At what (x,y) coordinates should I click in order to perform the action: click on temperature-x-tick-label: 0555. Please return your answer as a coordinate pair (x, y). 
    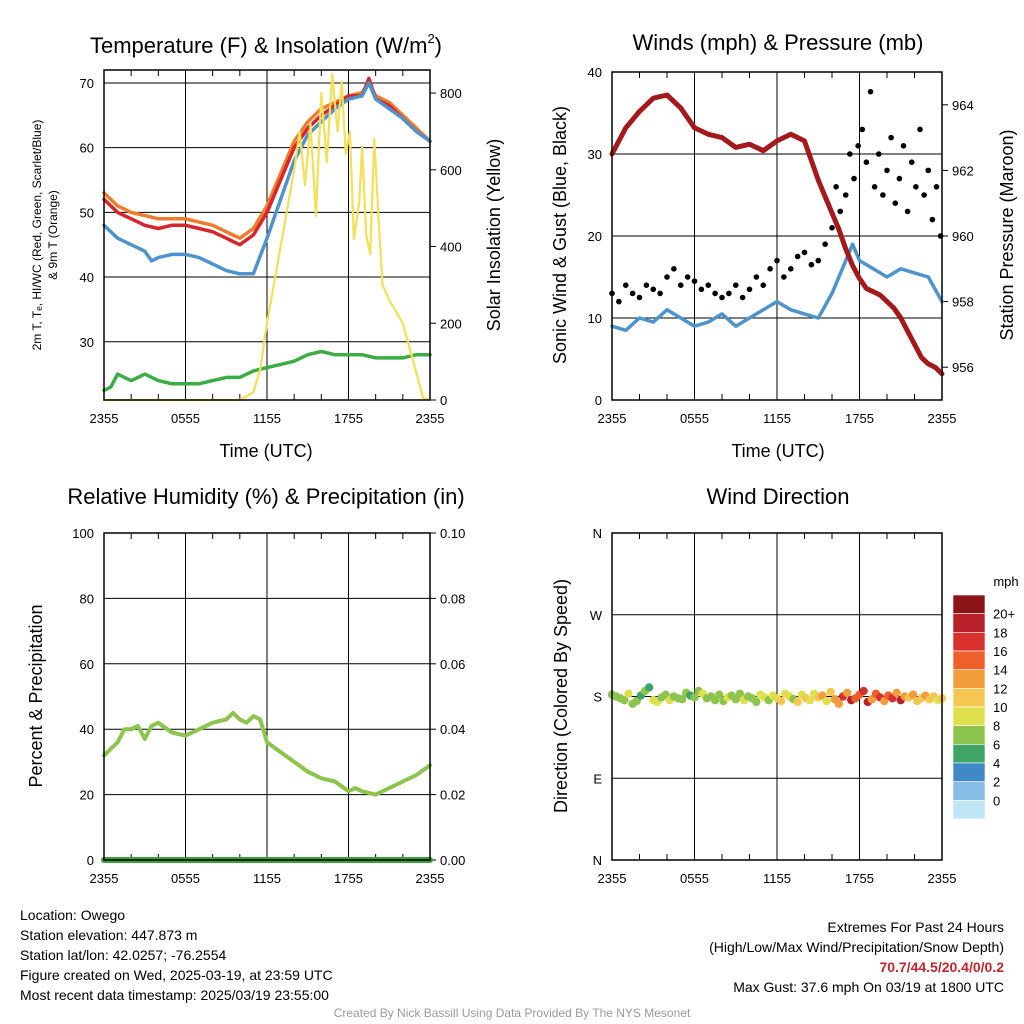
    Looking at the image, I should click on (185, 418).